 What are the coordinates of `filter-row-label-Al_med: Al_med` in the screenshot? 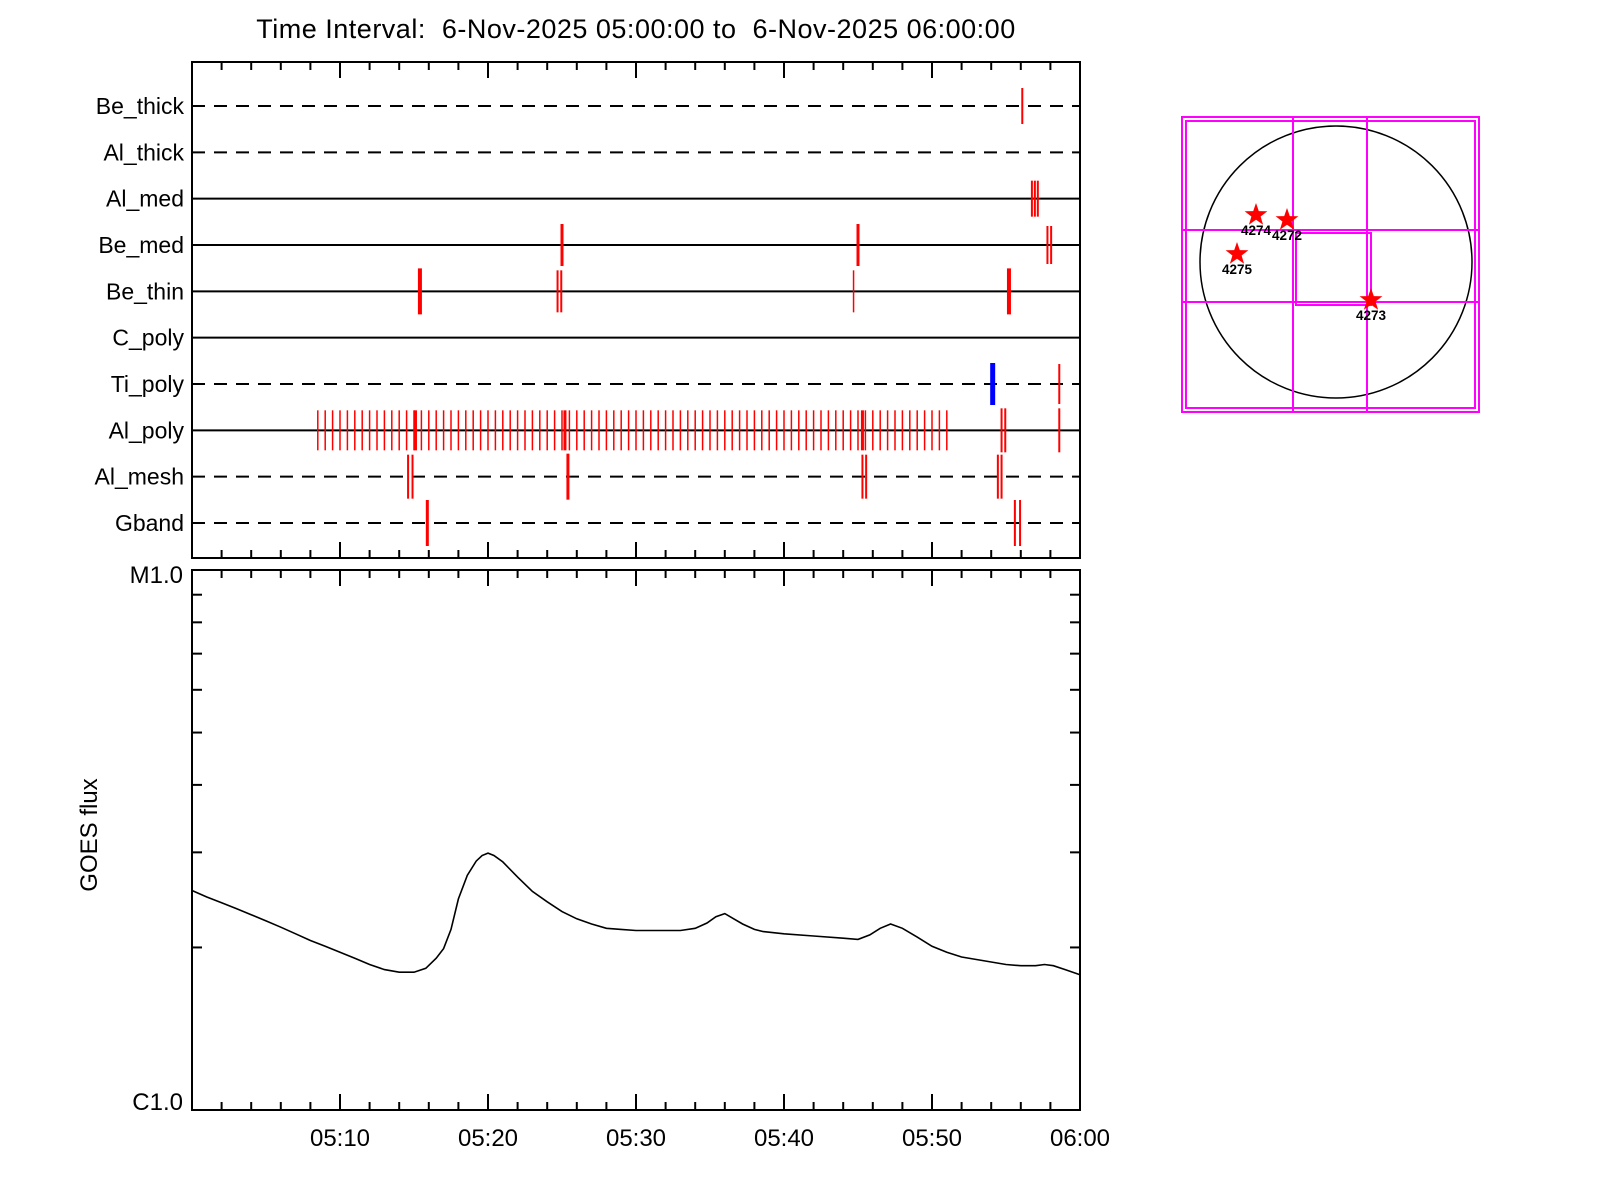 It's located at (145, 199).